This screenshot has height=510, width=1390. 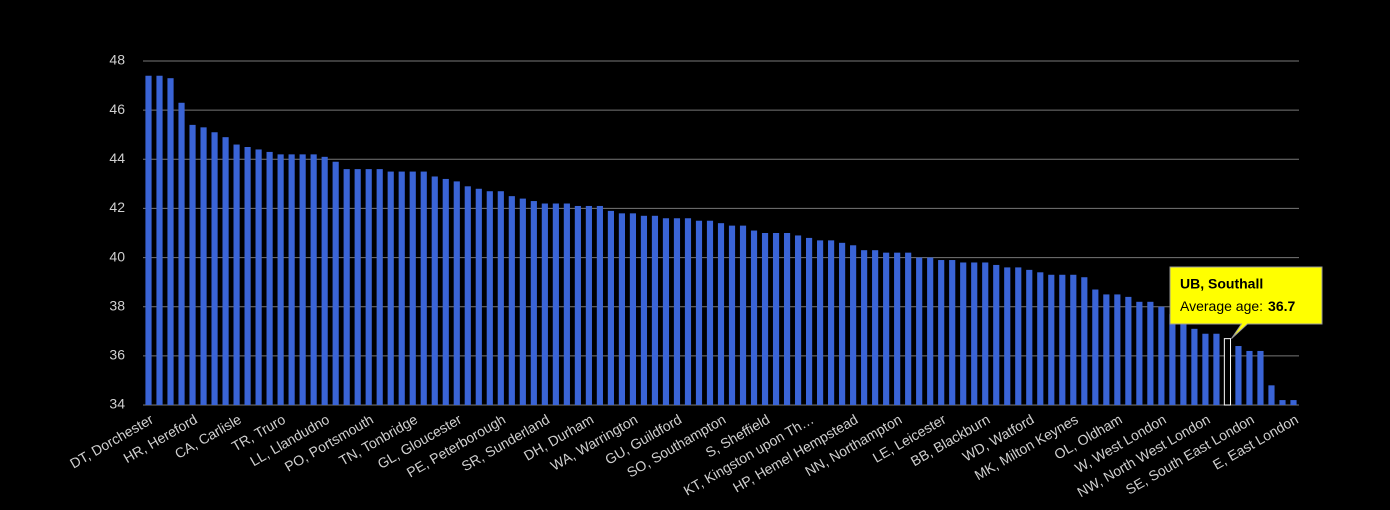 I want to click on tooltip-text: Average age: 36.7, so click(x=1237, y=306).